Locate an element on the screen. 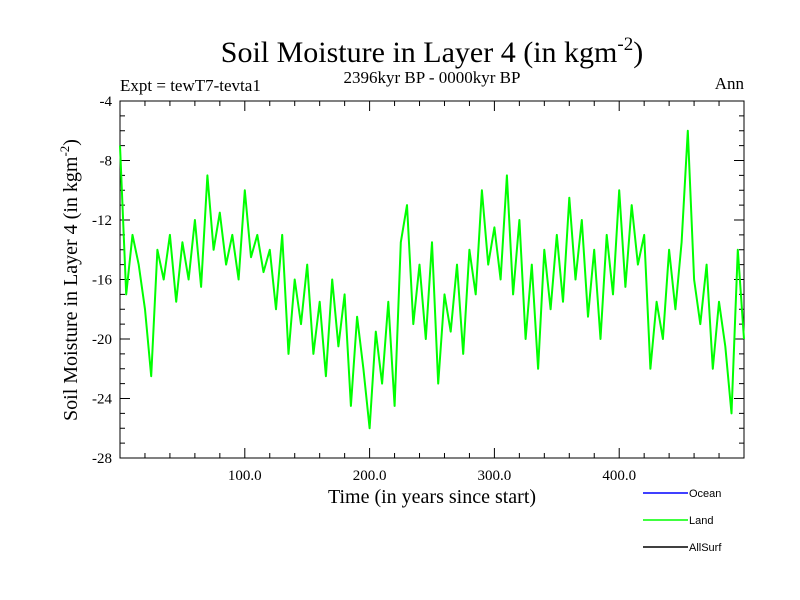 This screenshot has width=800, height=600. y-axis-label-text: Soil Moisture in Layer 4 (in kgm is located at coordinates (71, 288).